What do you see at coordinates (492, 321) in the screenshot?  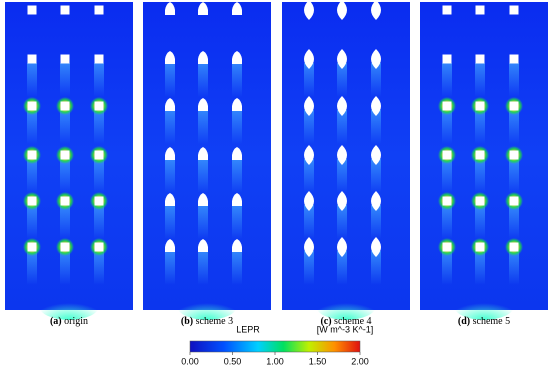 I see `panel-name: scheme 5` at bounding box center [492, 321].